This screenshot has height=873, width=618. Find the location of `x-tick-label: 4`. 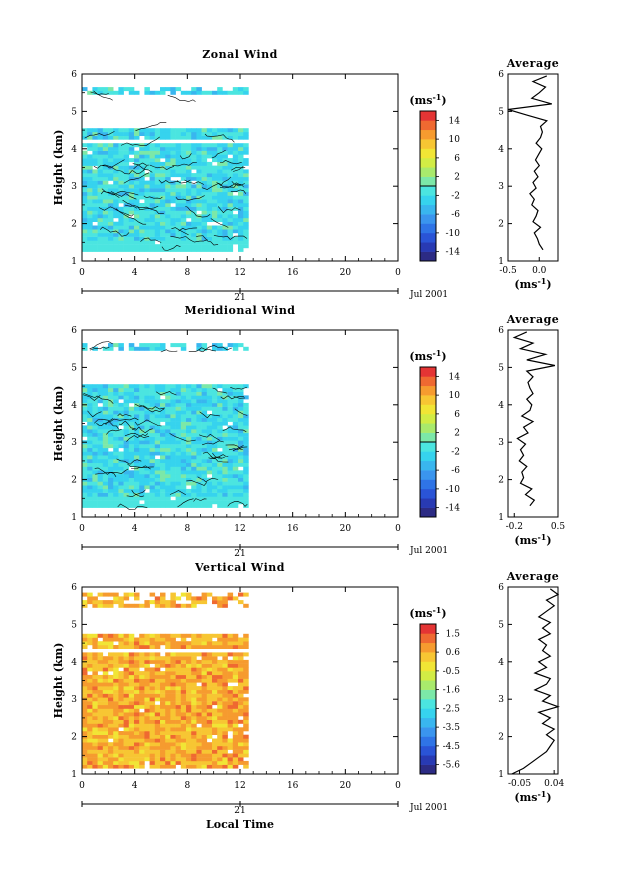

x-tick-label: 4 is located at coordinates (135, 786).